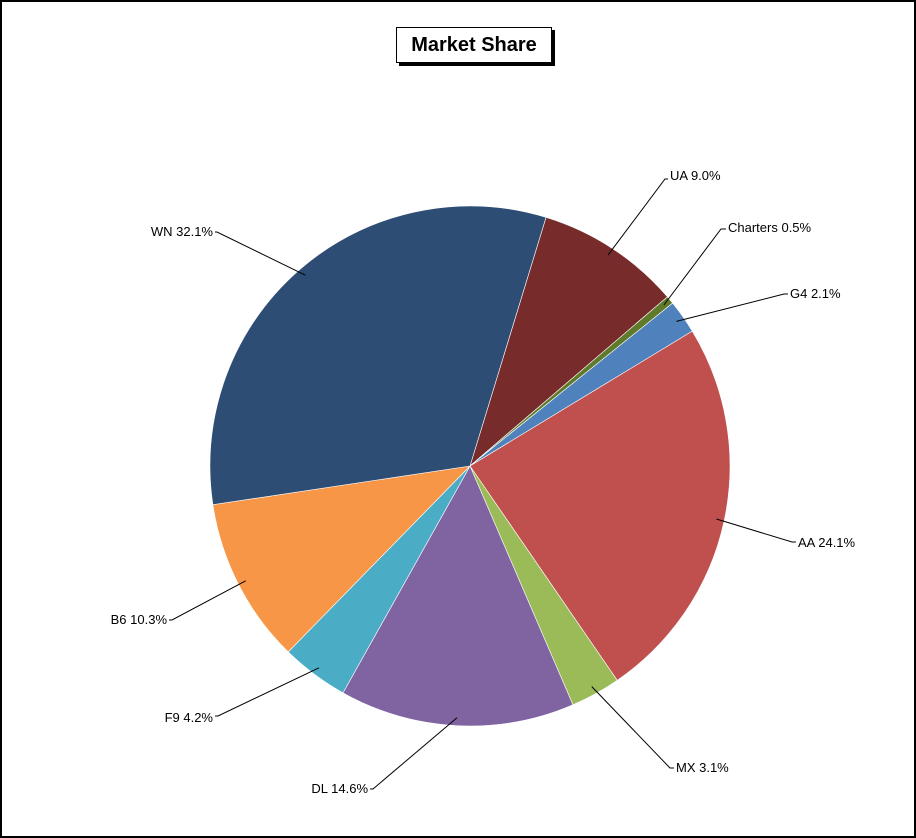 This screenshot has width=916, height=838. Describe the element at coordinates (732, 307) in the screenshot. I see `leader-line-g4` at that location.